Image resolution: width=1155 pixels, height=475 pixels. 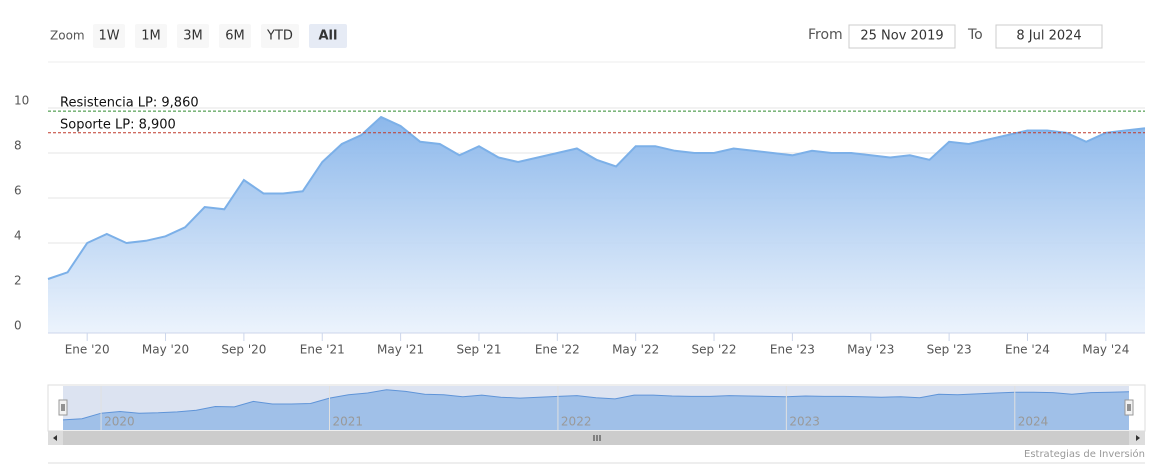 I want to click on zoom-button: 1M, so click(x=151, y=36).